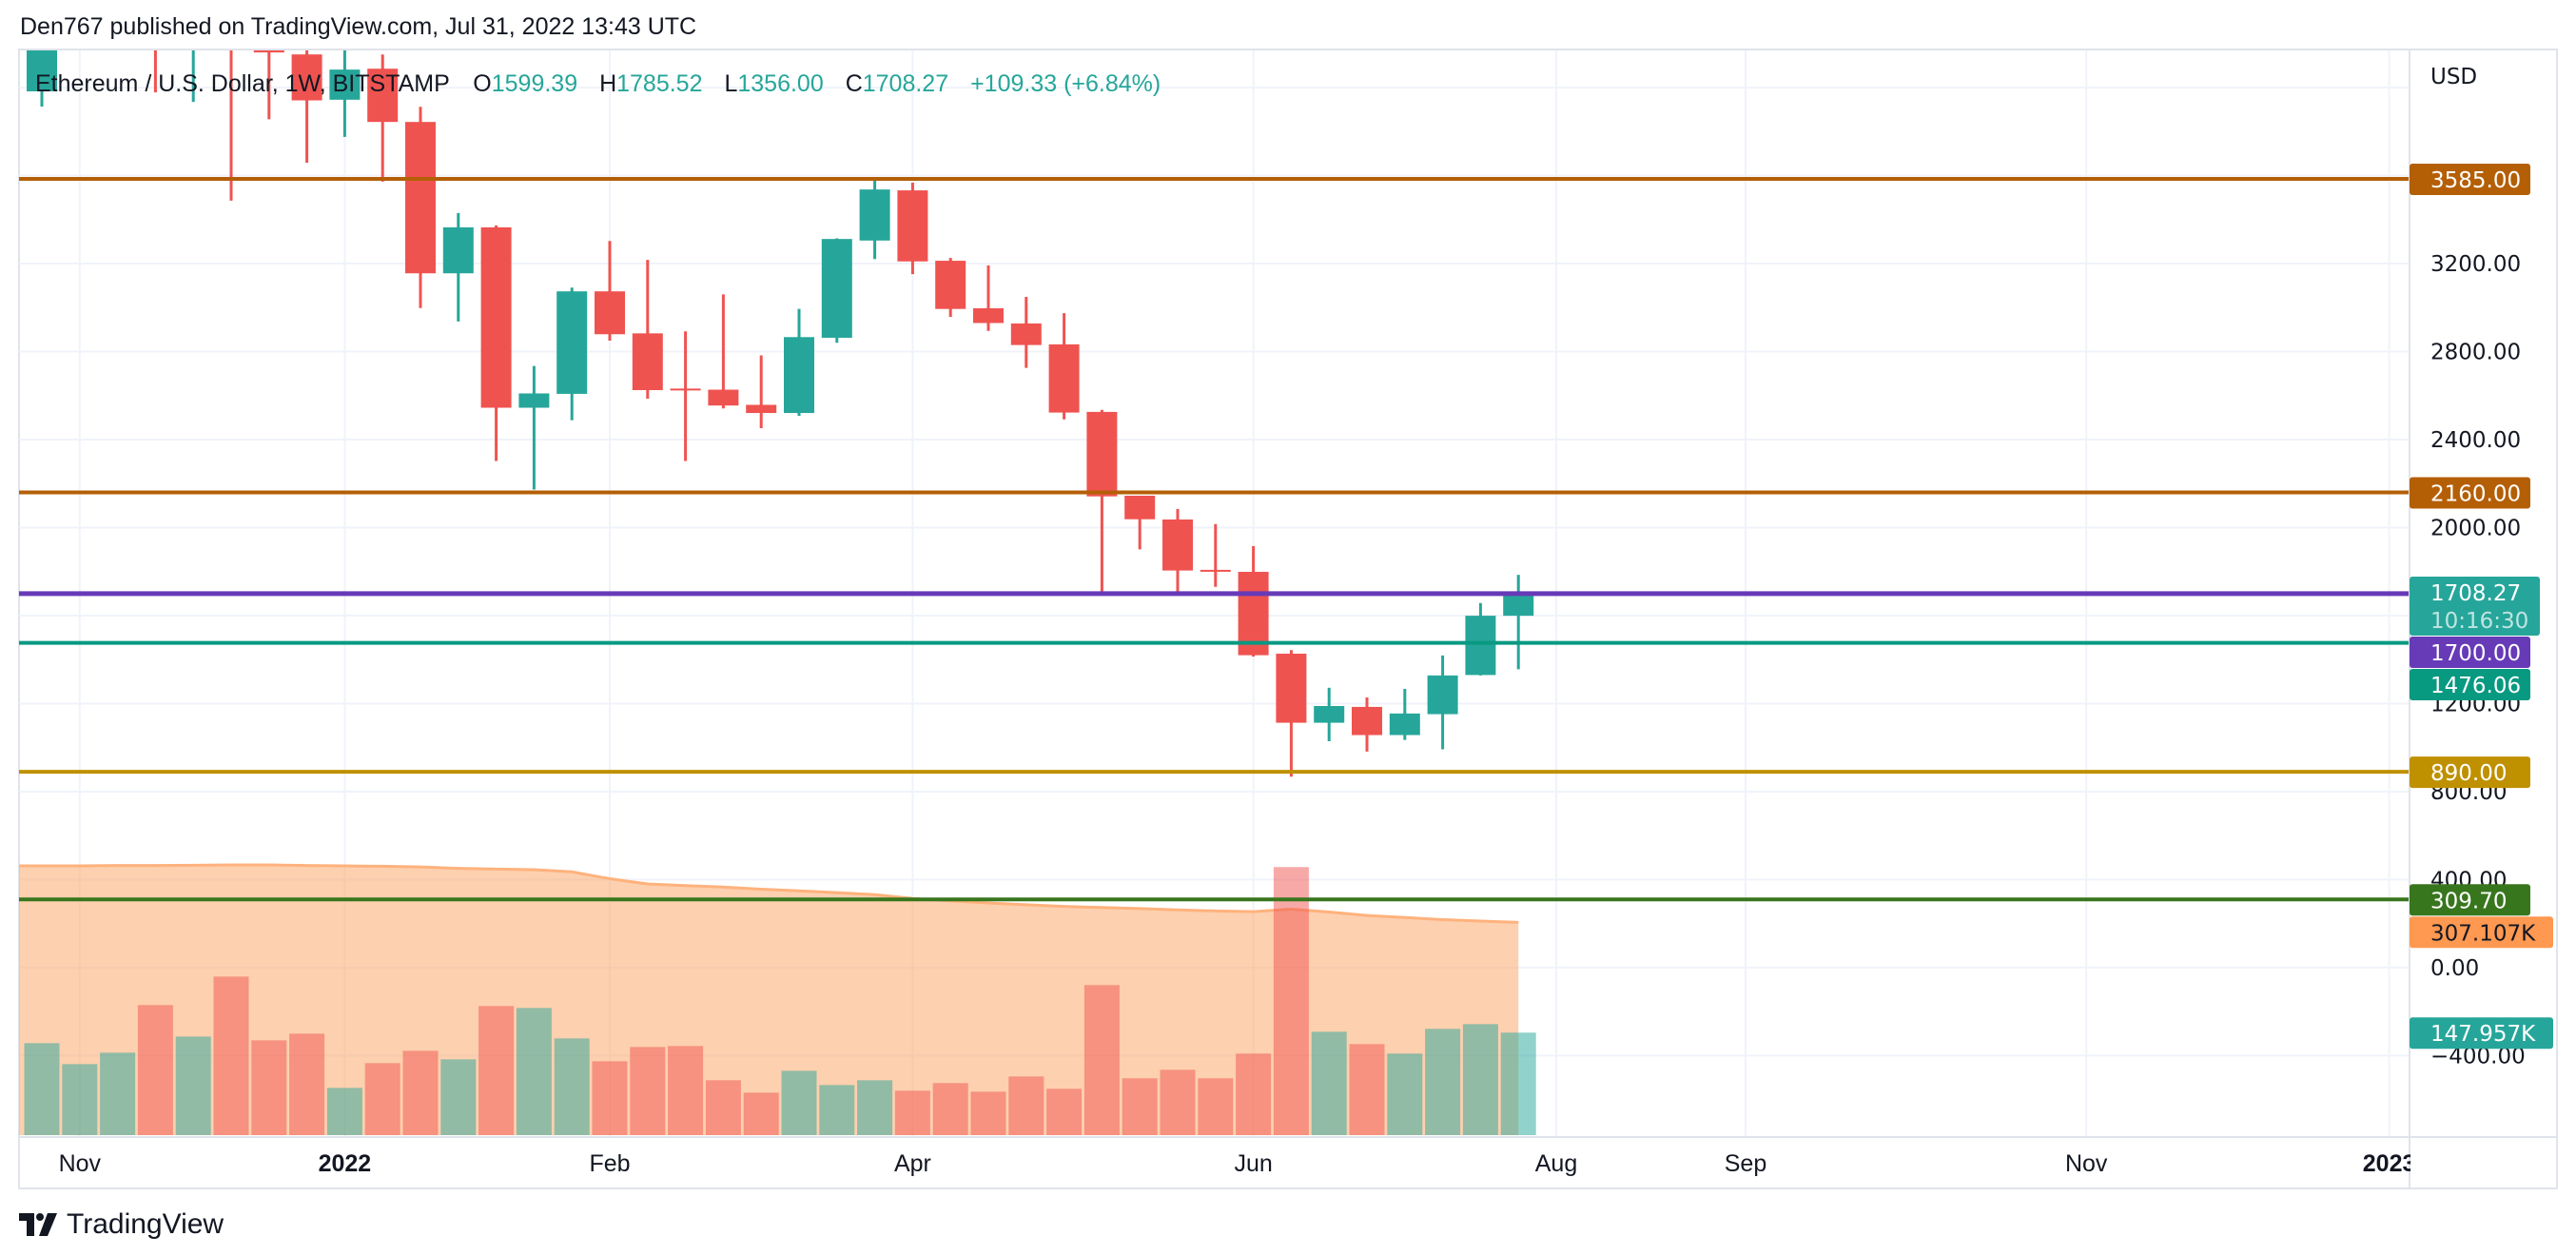  What do you see at coordinates (2476, 529) in the screenshot?
I see `price-tick-label: 2000.00` at bounding box center [2476, 529].